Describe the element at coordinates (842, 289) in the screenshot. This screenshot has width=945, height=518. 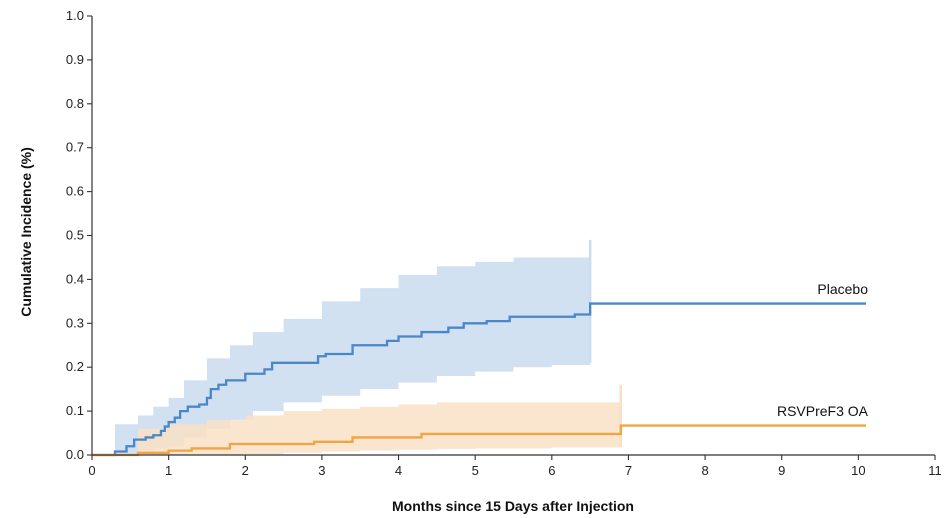
I see `series-label-placebo: Placebo` at that location.